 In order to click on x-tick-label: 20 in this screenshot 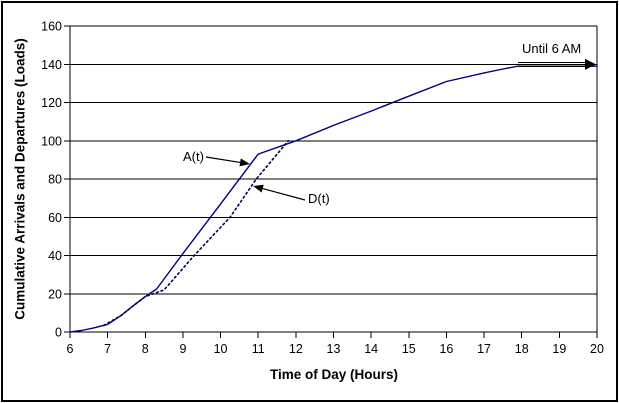, I will do `click(597, 349)`.